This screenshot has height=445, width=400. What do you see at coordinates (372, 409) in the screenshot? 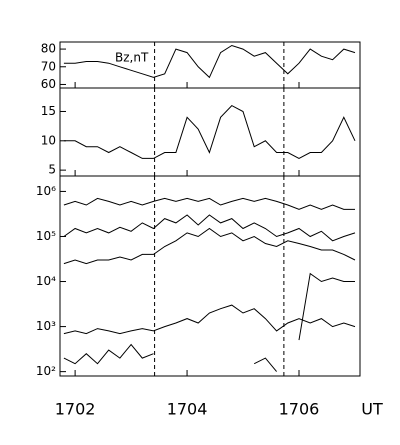
I see `x-axis-label: UT` at bounding box center [372, 409].